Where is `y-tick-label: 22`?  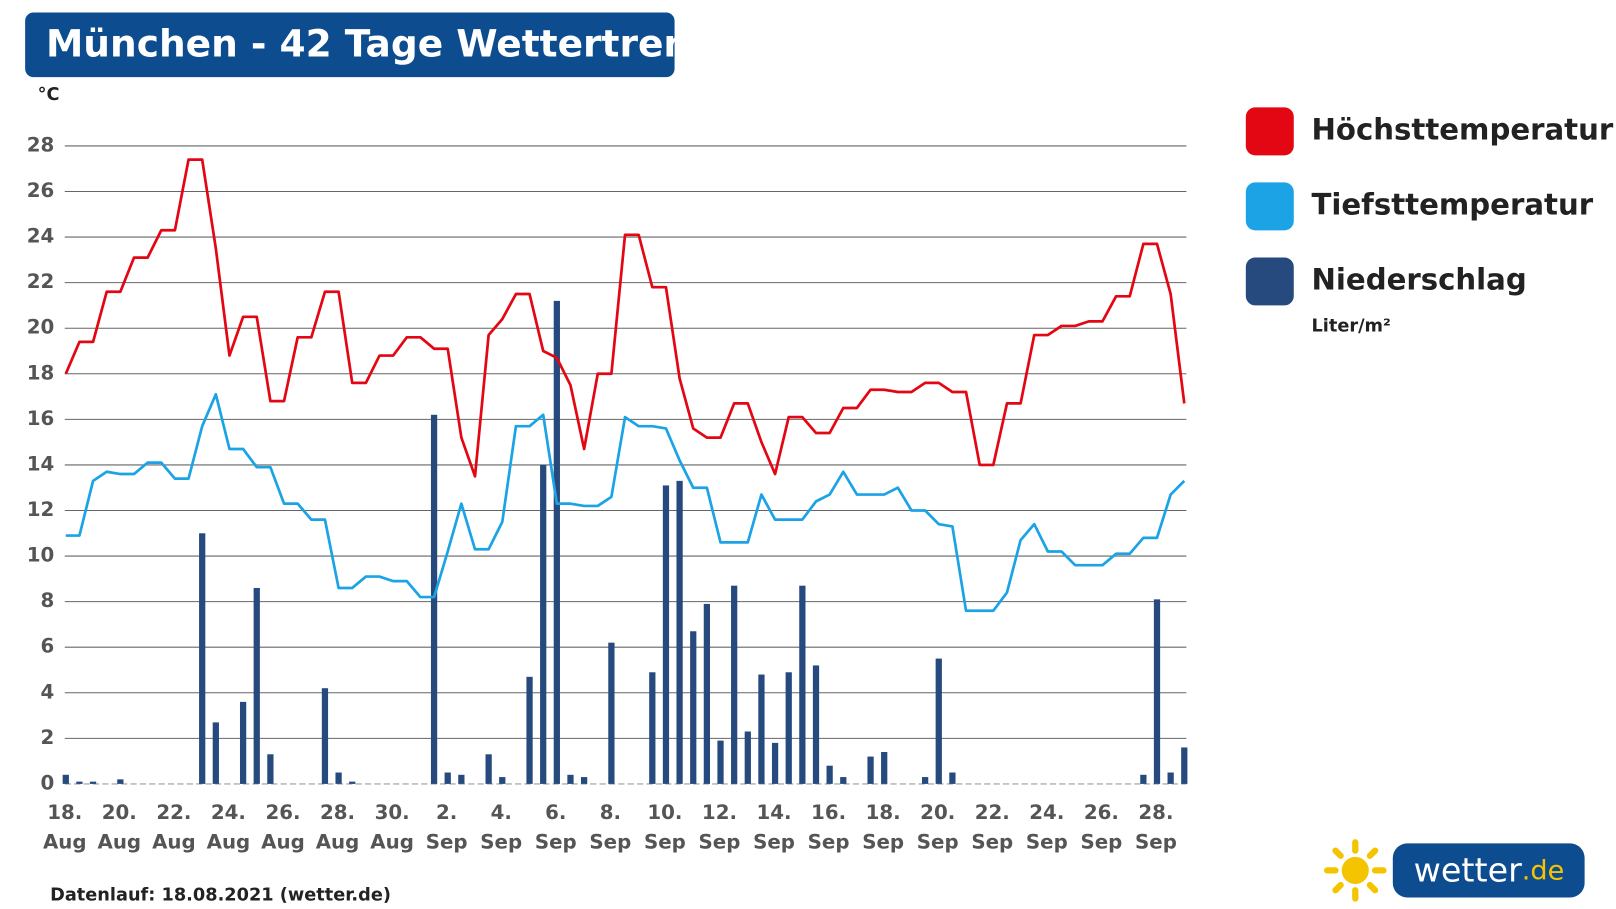 y-tick-label: 22 is located at coordinates (41, 281).